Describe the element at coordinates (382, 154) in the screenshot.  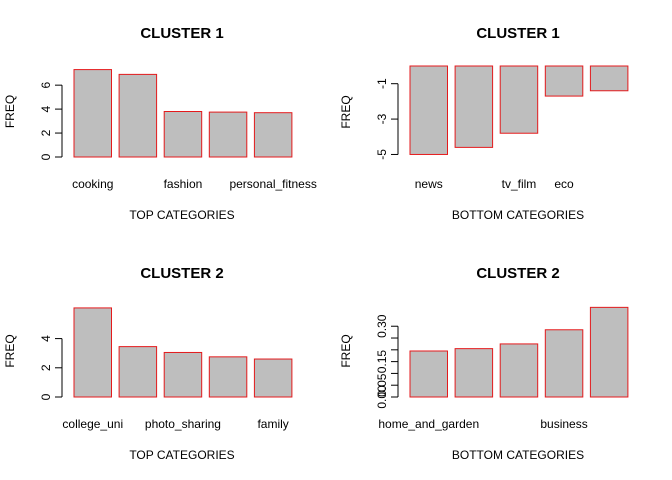
I see `y-tick-label: -5` at that location.